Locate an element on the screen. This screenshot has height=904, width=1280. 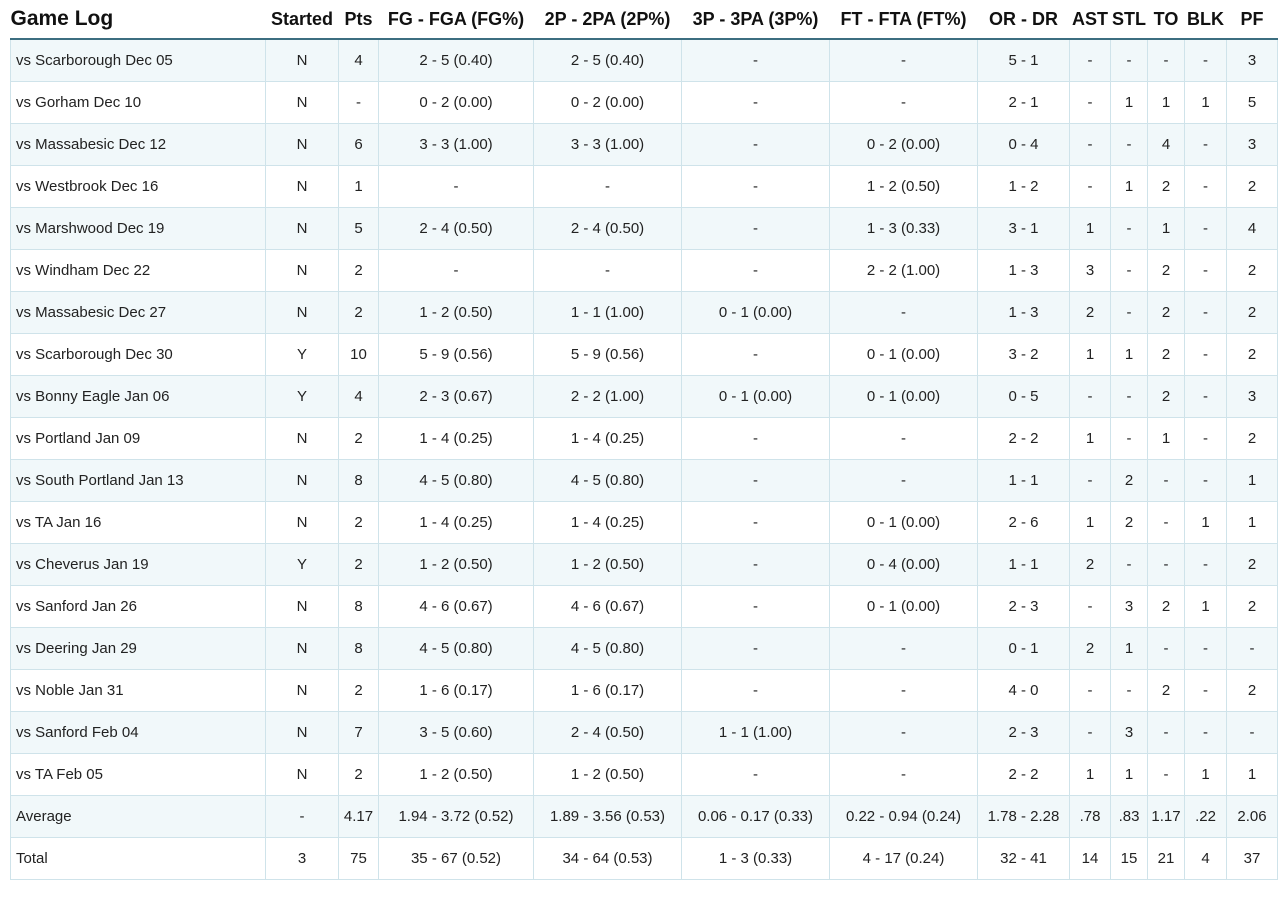
cell-3p: 1 - 1 (1.00) is located at coordinates (755, 732).